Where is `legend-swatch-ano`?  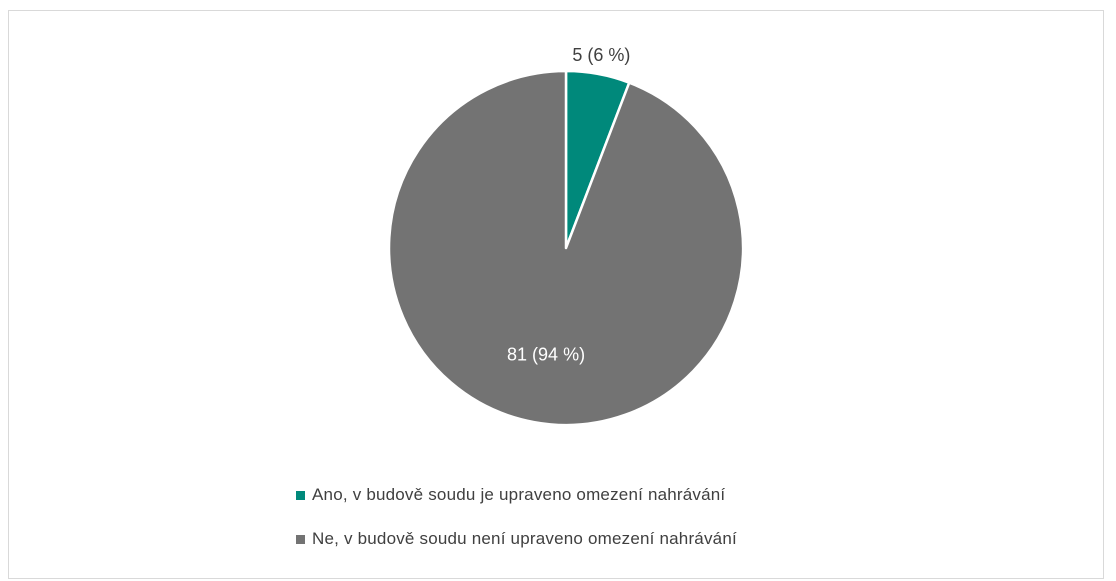 legend-swatch-ano is located at coordinates (300, 495).